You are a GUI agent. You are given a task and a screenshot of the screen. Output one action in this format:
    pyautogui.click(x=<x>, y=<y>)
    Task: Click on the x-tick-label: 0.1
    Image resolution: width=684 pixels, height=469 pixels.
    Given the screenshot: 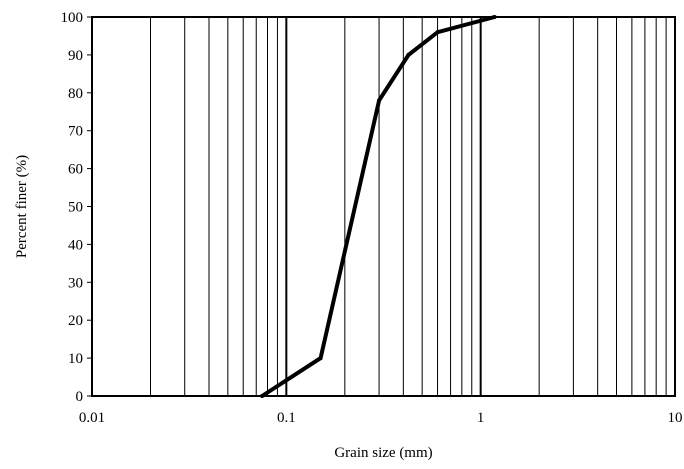 What is the action you would take?
    pyautogui.click(x=286, y=418)
    